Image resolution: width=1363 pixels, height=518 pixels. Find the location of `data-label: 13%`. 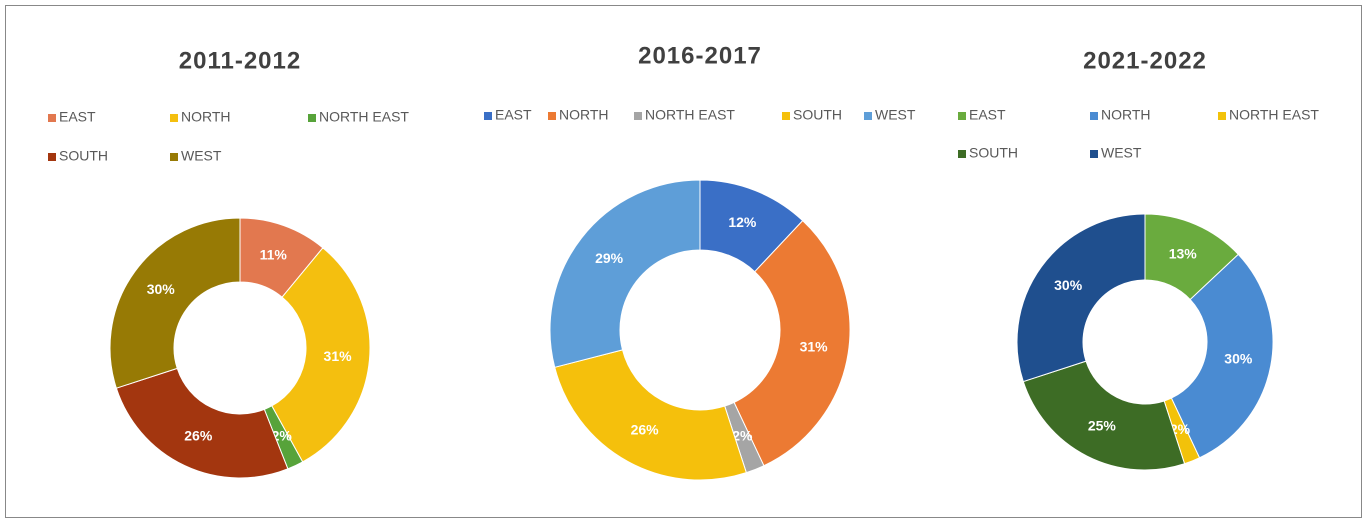

data-label: 13% is located at coordinates (1183, 254).